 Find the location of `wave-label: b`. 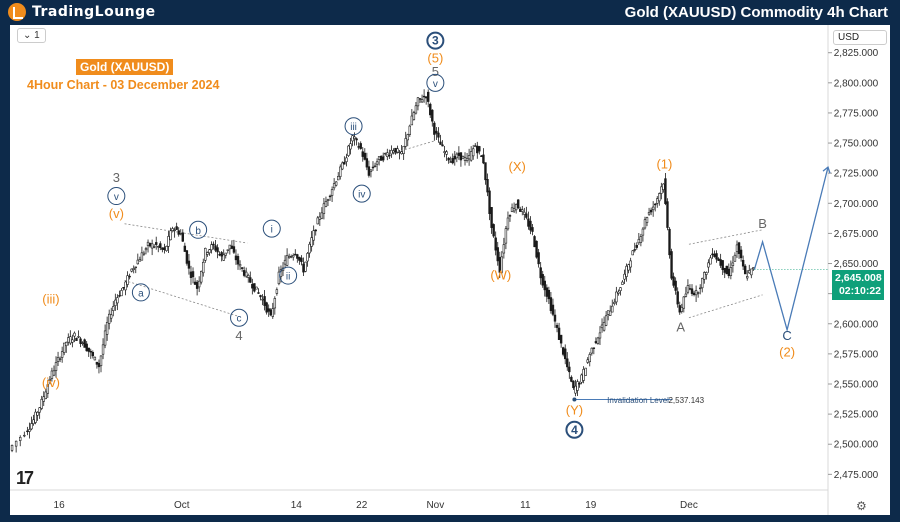

wave-label: b is located at coordinates (198, 231).